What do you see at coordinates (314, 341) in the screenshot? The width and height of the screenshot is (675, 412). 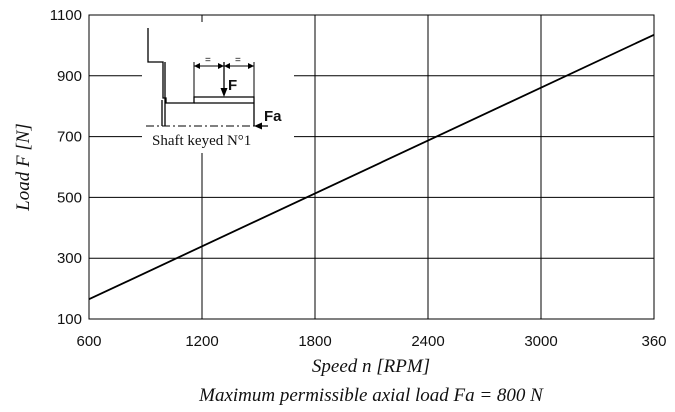 I see `x-tick-label: 1800` at bounding box center [314, 341].